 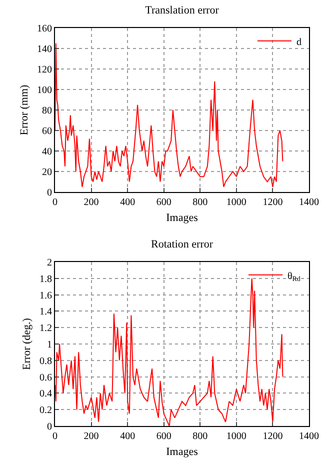 What do you see at coordinates (49, 263) in the screenshot?
I see `y-tick-label: 2` at bounding box center [49, 263].